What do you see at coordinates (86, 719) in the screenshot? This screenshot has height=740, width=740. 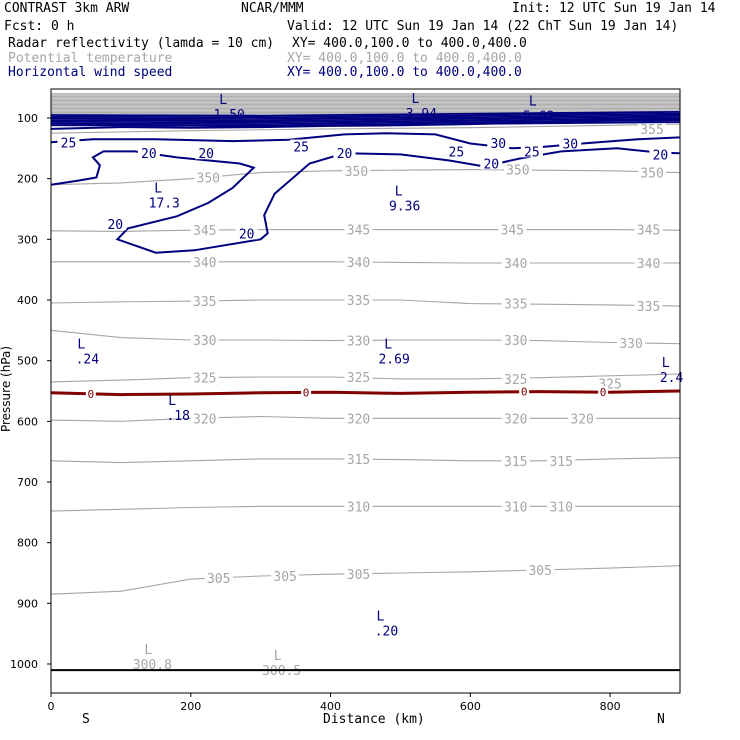 I see `direction-south: S` at bounding box center [86, 719].